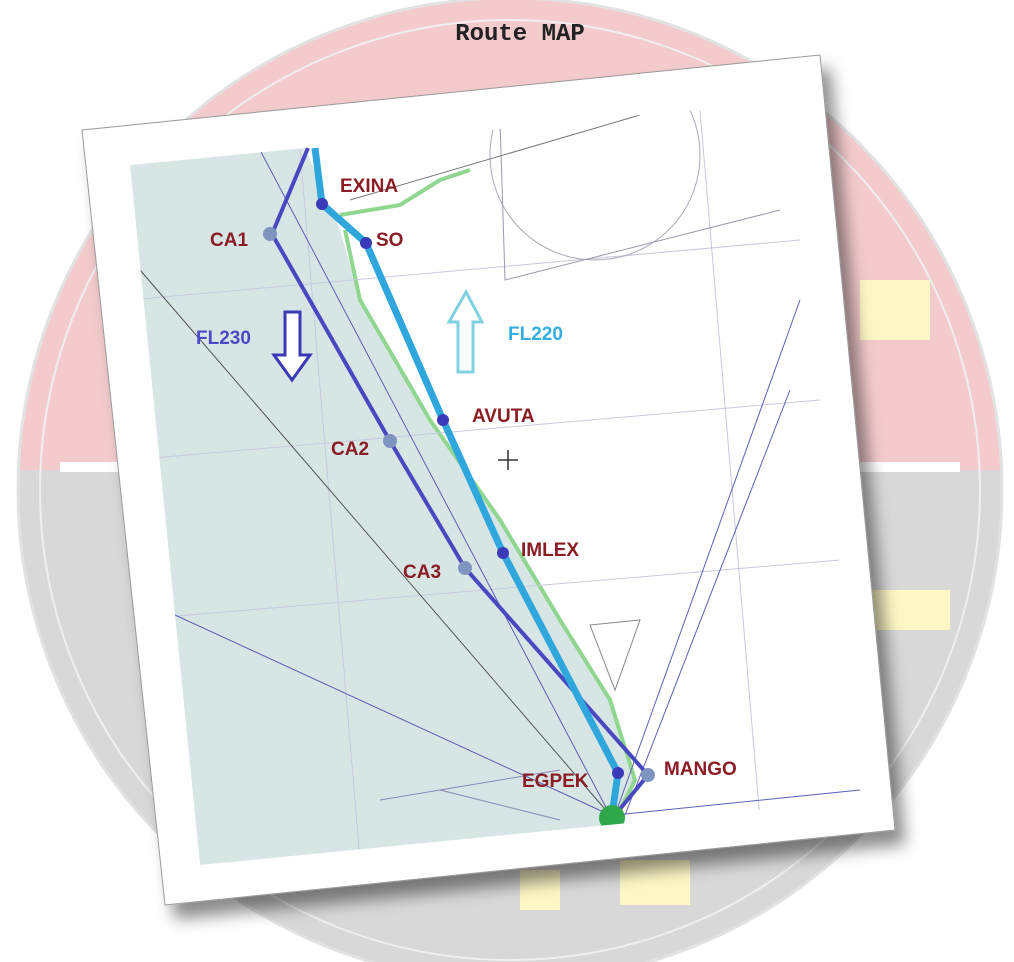 The height and width of the screenshot is (962, 1014). What do you see at coordinates (555, 781) in the screenshot?
I see `waypoint-label: EGPEK` at bounding box center [555, 781].